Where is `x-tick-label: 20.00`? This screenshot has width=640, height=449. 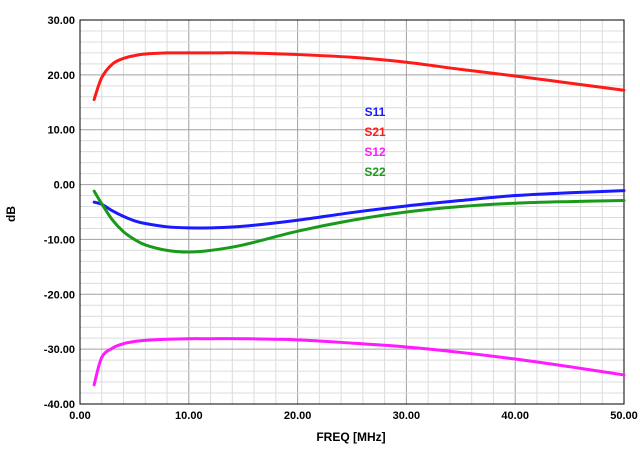 x-tick-label: 20.00 is located at coordinates (298, 416).